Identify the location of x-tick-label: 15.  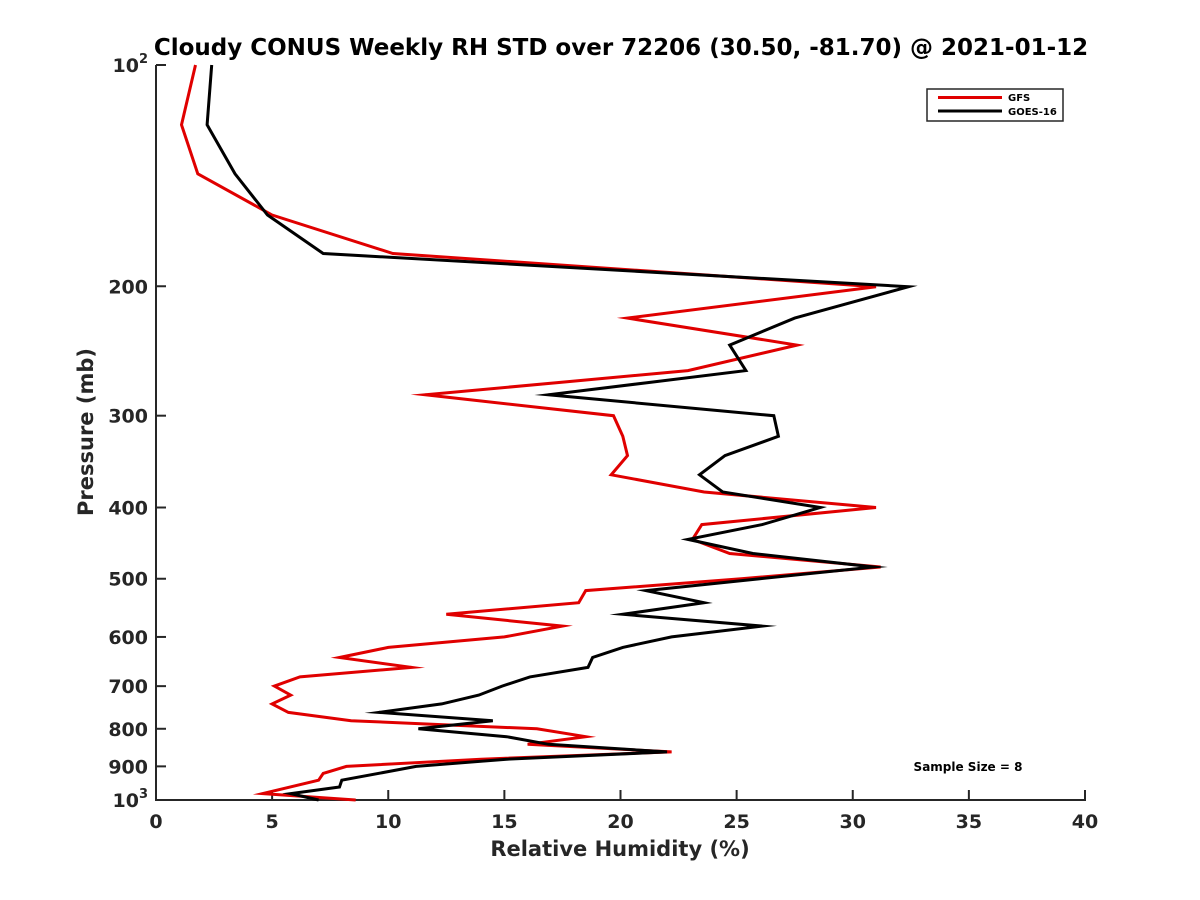
(504, 822).